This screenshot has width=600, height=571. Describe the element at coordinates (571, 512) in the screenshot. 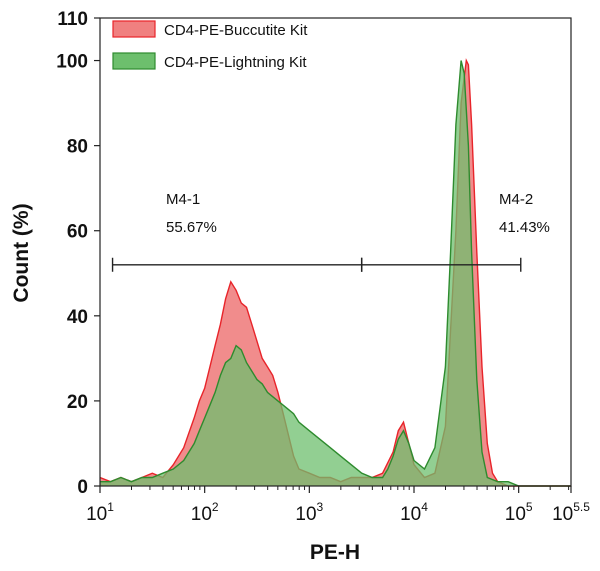

I see `x-tick-label-5-5: 105.5` at that location.